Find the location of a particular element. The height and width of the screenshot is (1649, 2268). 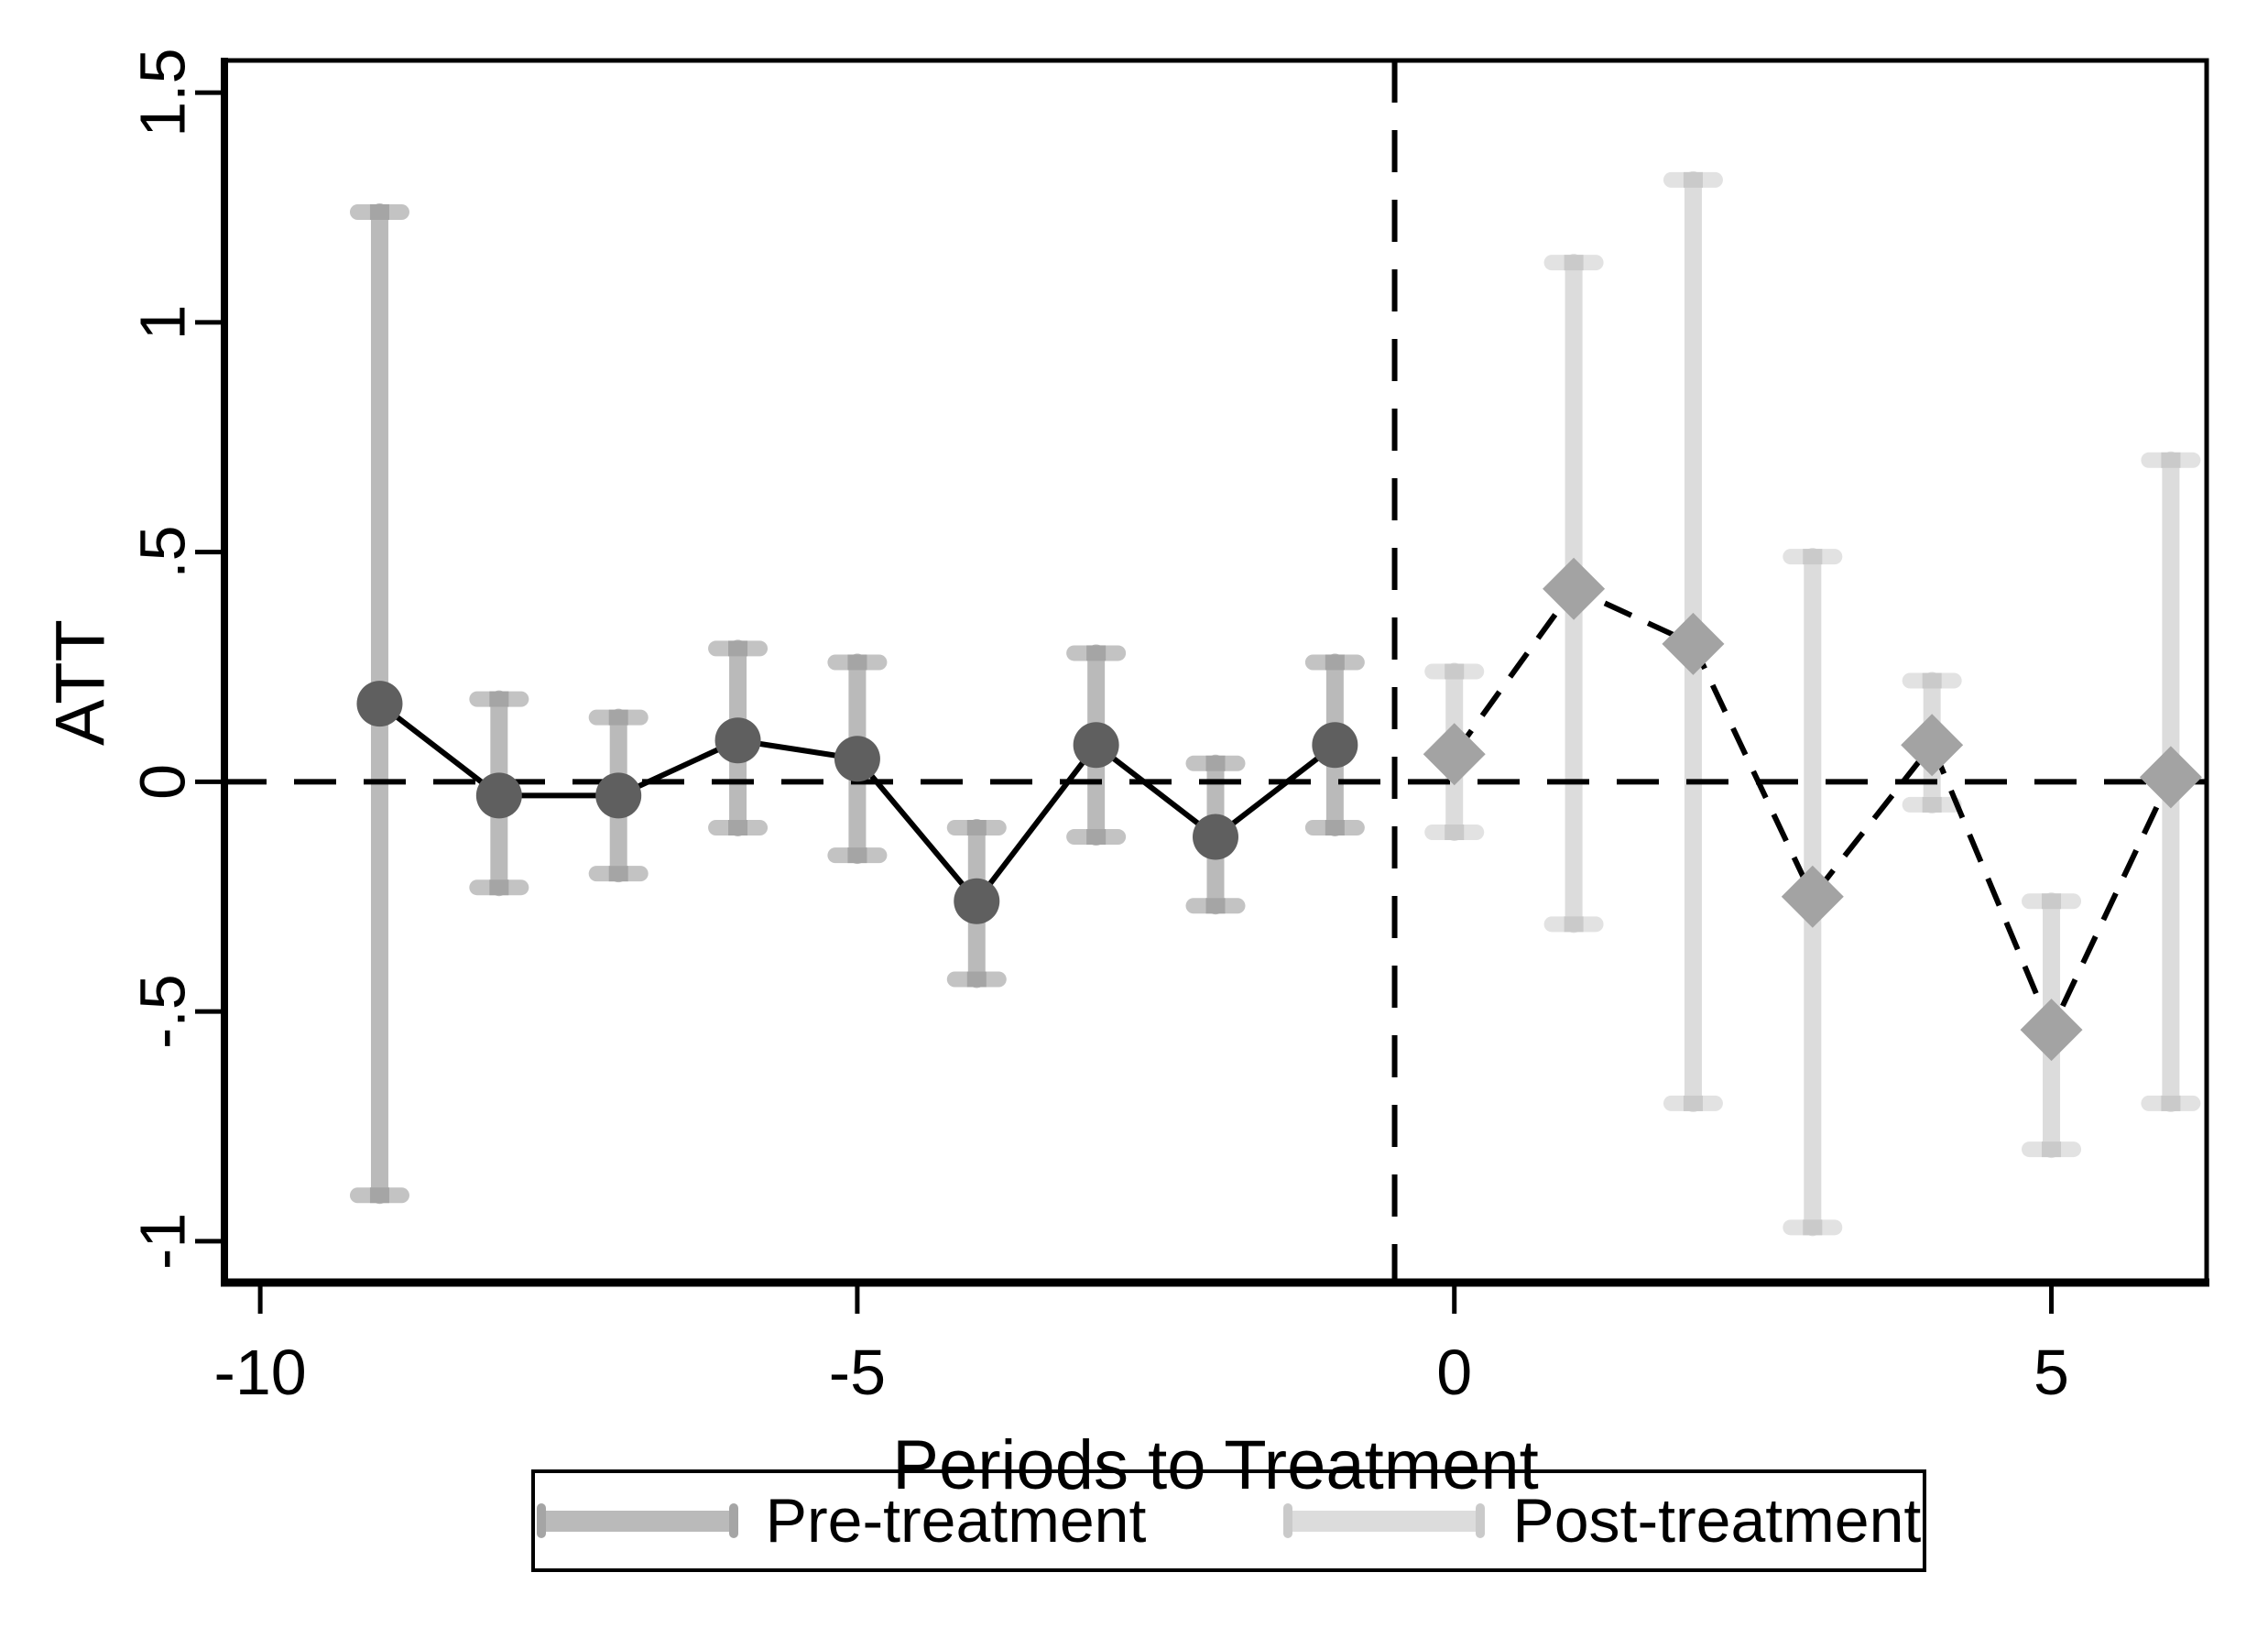

post-treatment-errorbar-swatch-icon is located at coordinates (1384, 1520).